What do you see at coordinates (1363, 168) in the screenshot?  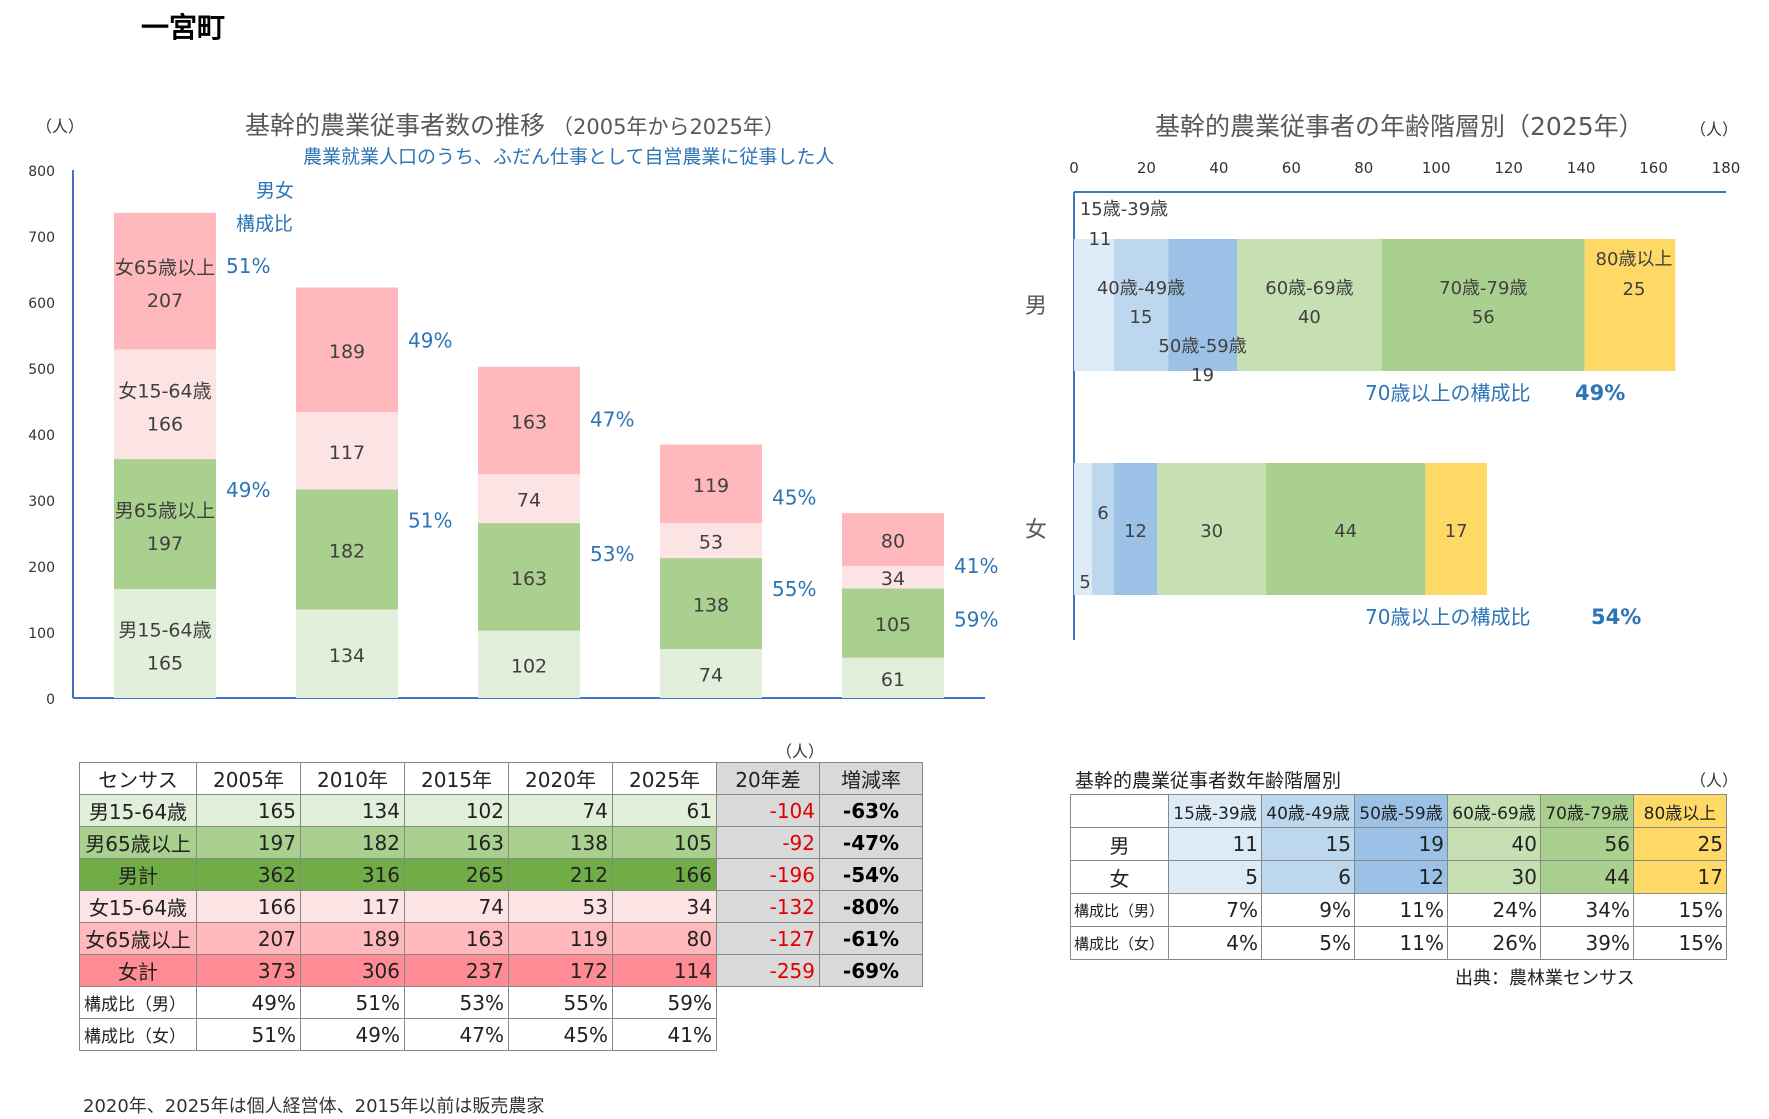 I see `x-tick-label: 80` at bounding box center [1363, 168].